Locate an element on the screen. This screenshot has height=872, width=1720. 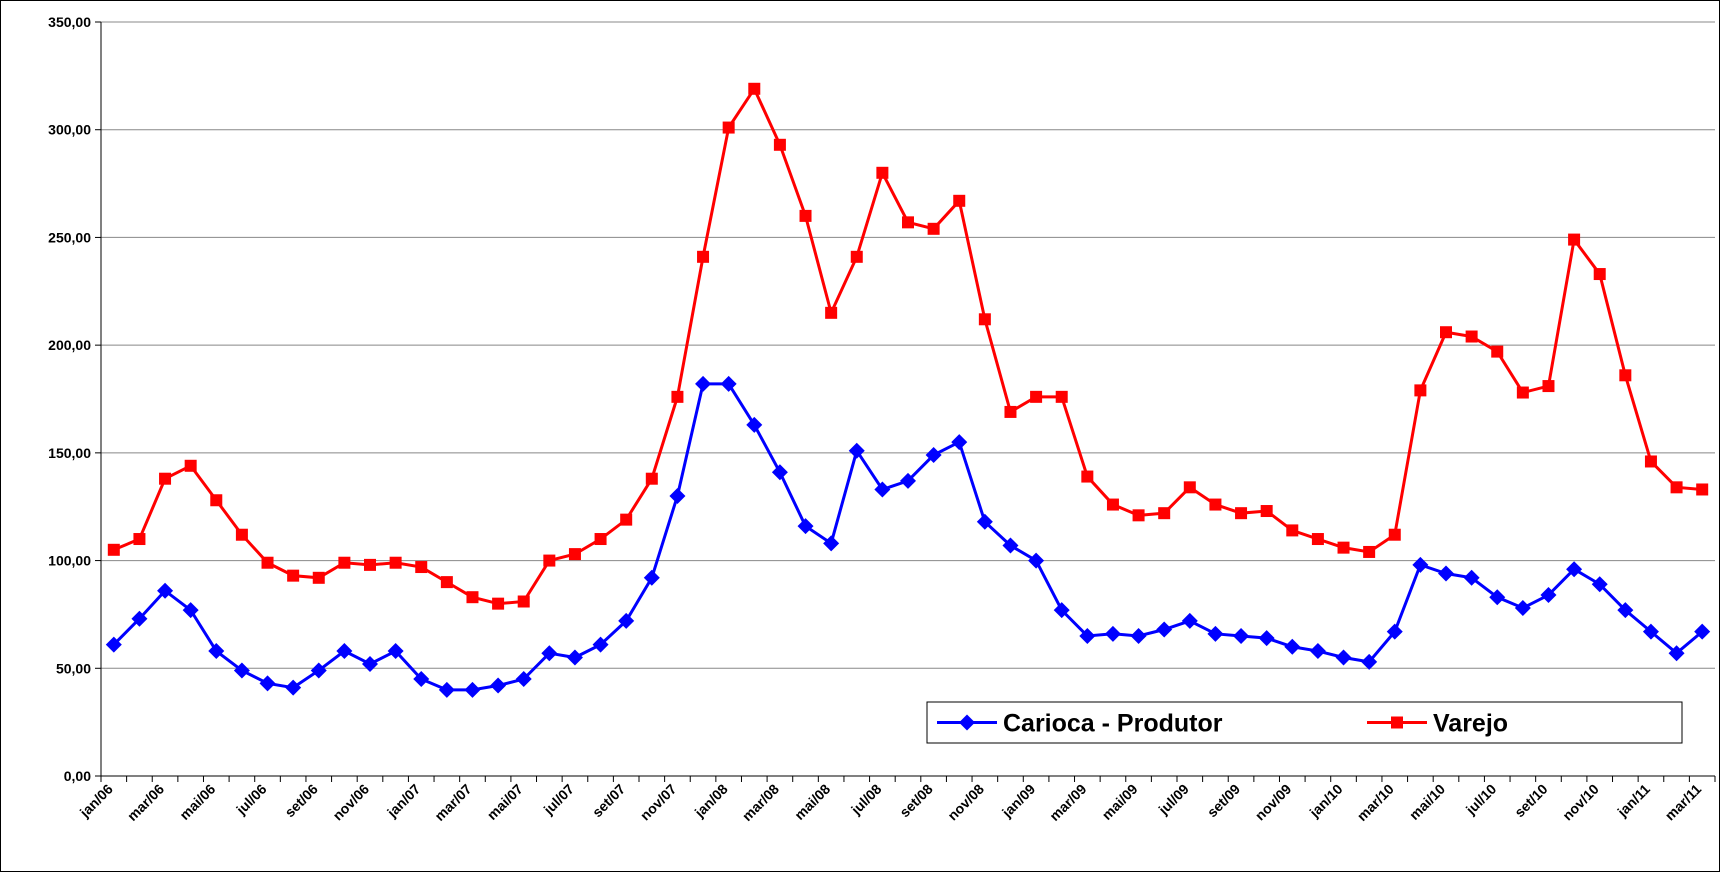
legend-label: Carioca - Produtor is located at coordinates (1113, 724).